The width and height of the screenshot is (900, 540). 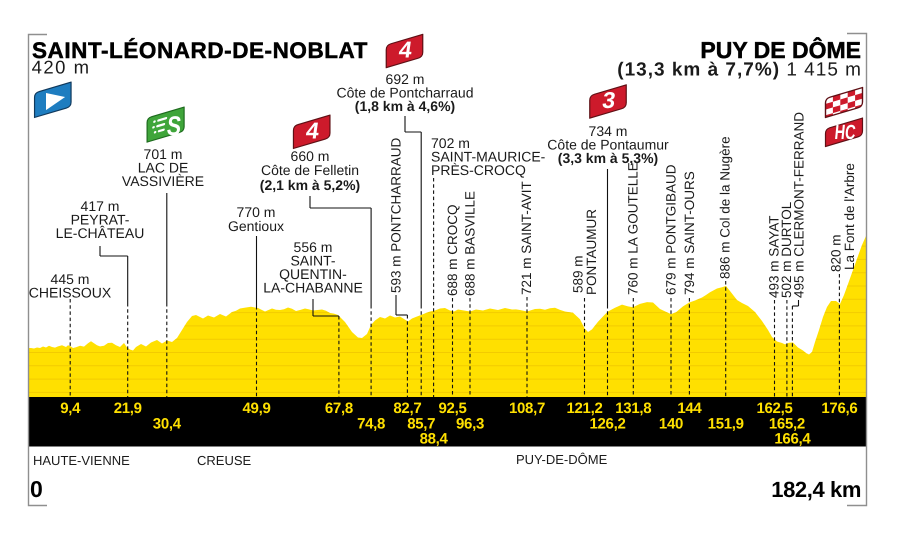 I want to click on svg-text: 493 m SAYAT, so click(x=774, y=256).